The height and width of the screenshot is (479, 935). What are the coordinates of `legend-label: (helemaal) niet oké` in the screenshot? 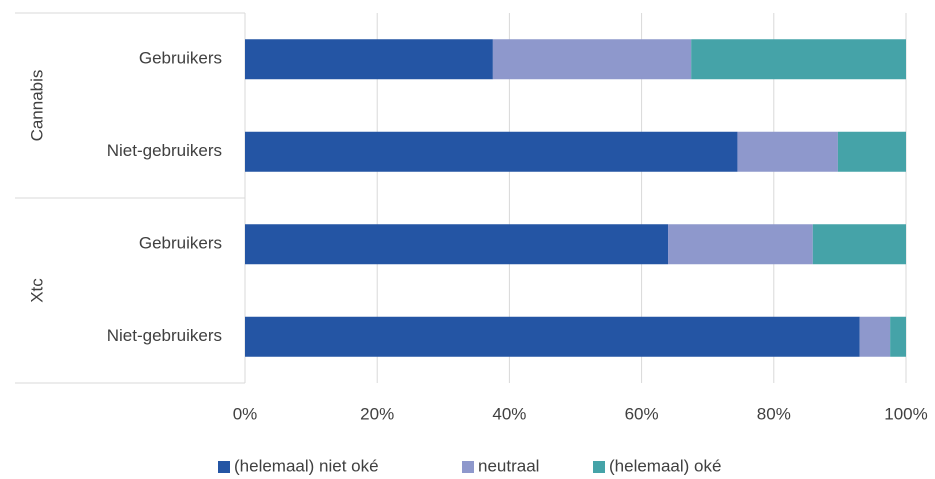 It's located at (306, 465).